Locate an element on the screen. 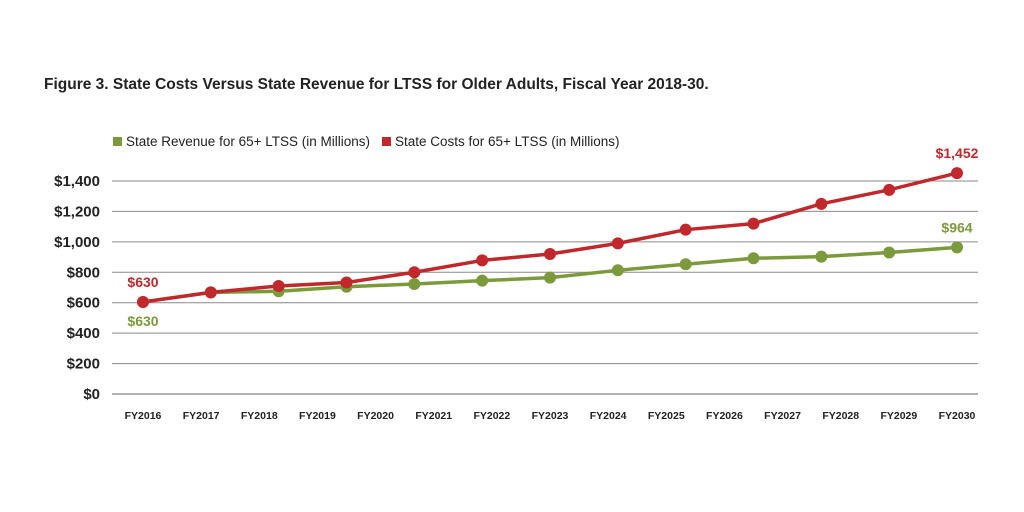 The height and width of the screenshot is (512, 1024). x-tick-label: FY2022 is located at coordinates (491, 416).